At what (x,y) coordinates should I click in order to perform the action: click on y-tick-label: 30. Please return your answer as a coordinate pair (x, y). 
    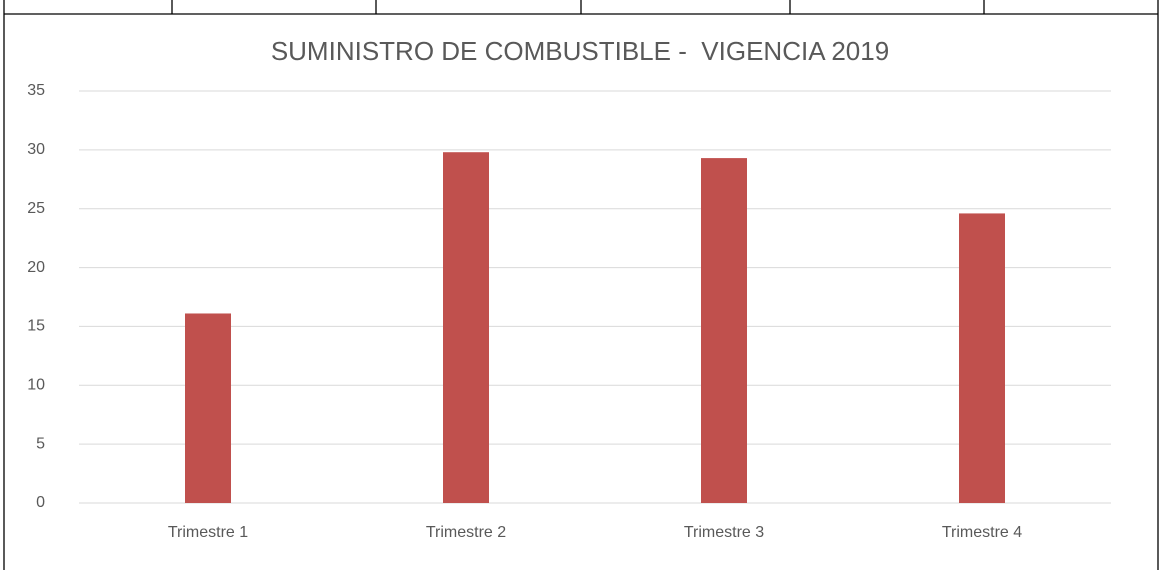
    Looking at the image, I should click on (36, 149).